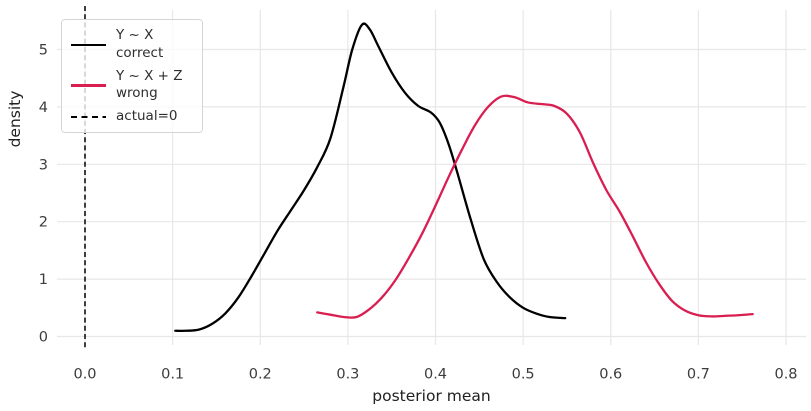 The image size is (811, 411). Describe the element at coordinates (260, 375) in the screenshot. I see `x-tick-label: 0.2` at that location.